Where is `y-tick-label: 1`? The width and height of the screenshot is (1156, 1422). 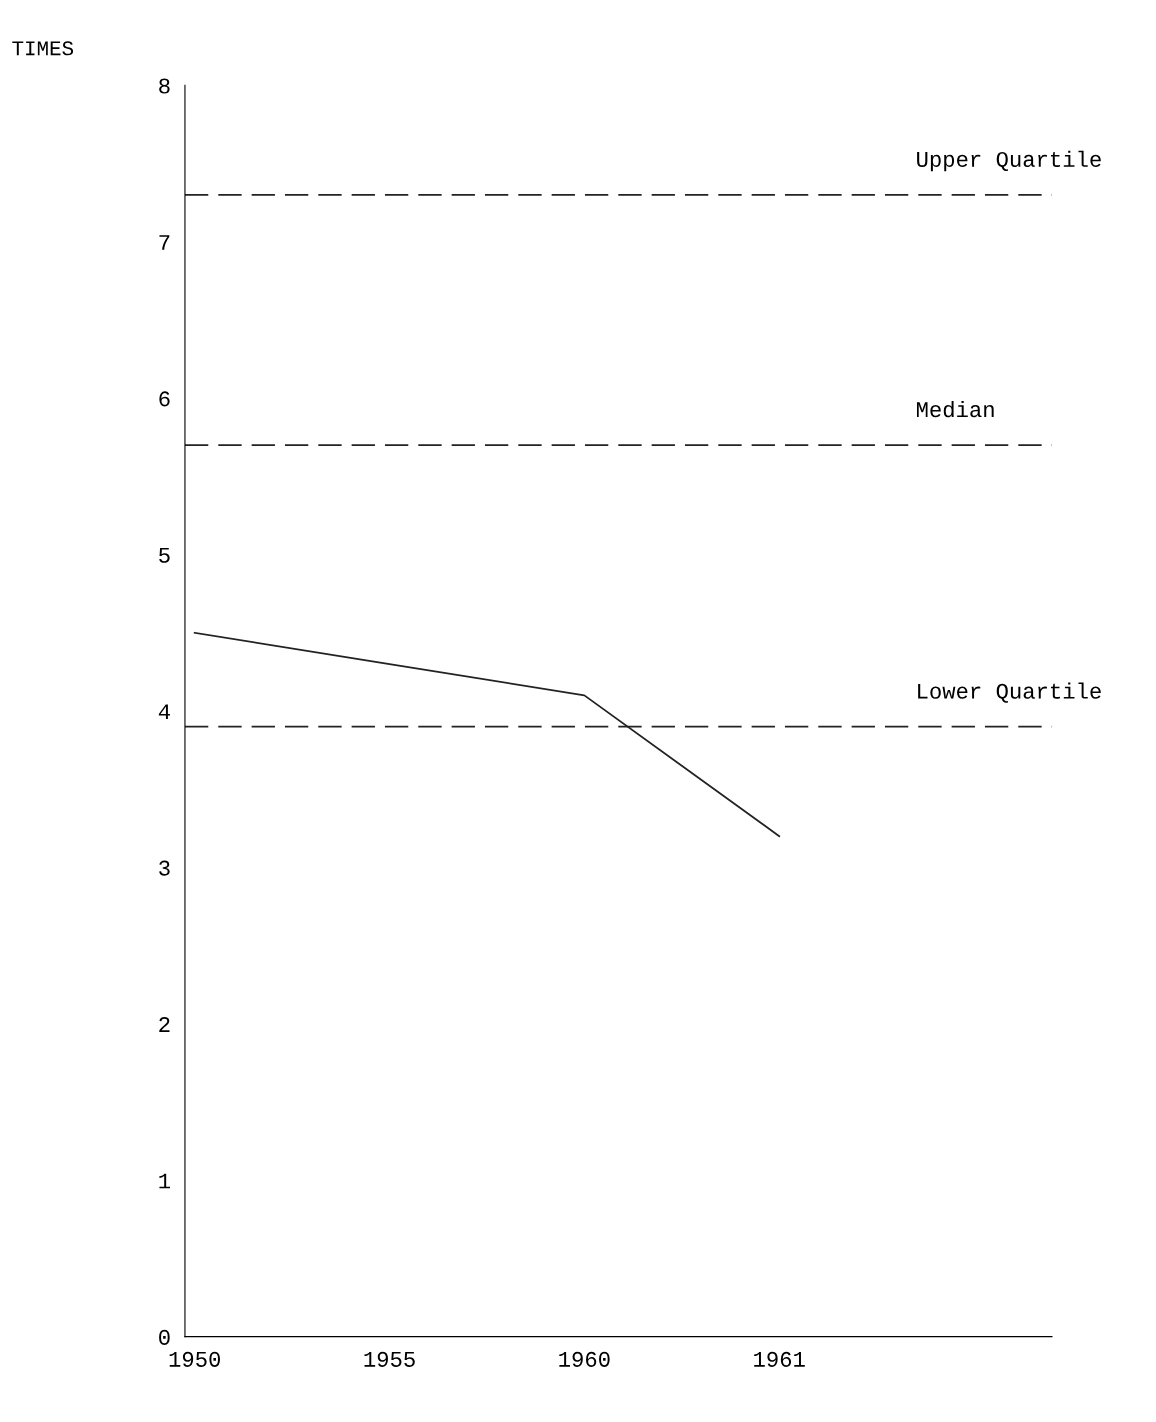 y-tick-label: 1 is located at coordinates (164, 1181).